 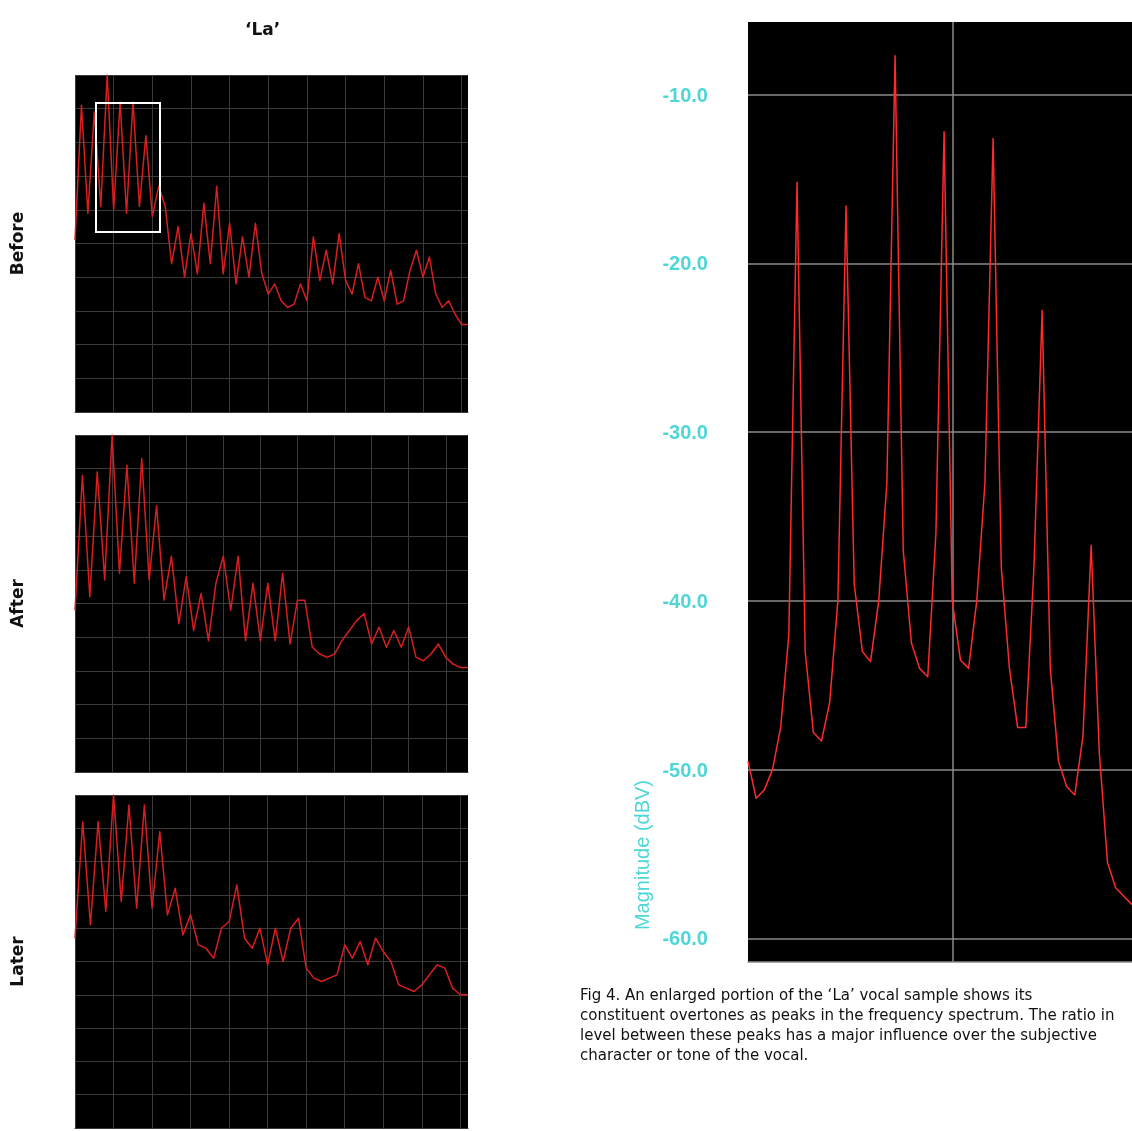 What do you see at coordinates (16, 603) in the screenshot?
I see `y-axis-title: After` at bounding box center [16, 603].